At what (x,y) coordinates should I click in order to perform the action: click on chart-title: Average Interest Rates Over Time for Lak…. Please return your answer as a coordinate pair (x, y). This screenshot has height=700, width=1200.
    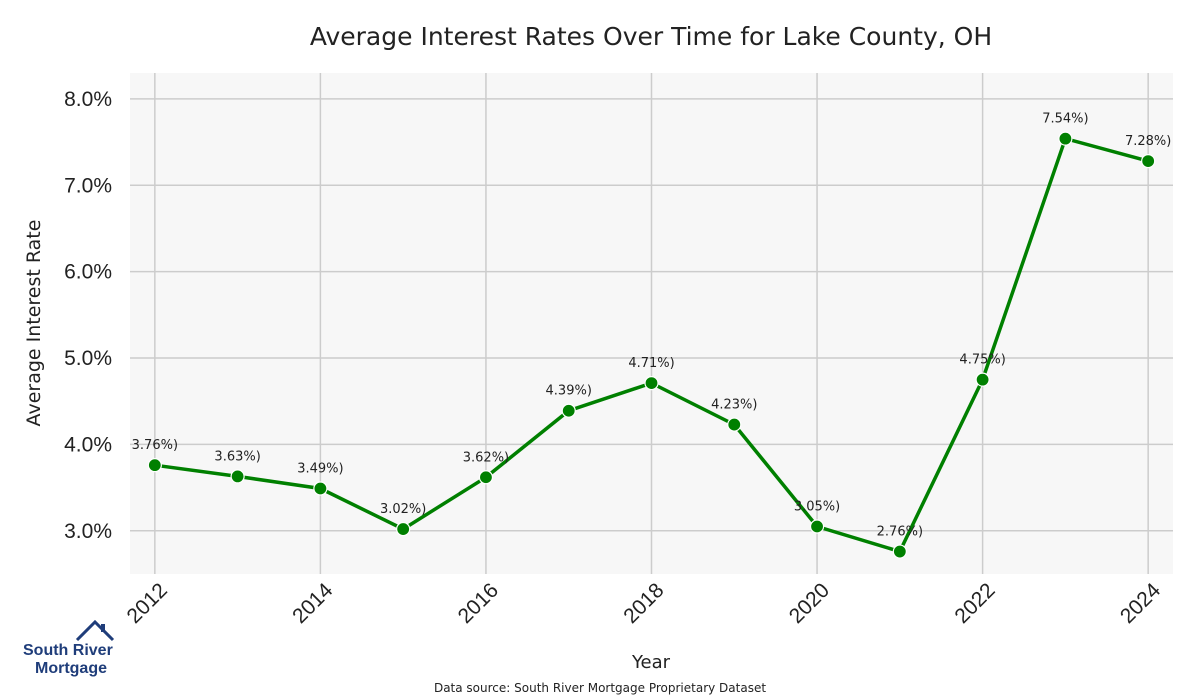
    Looking at the image, I should click on (651, 36).